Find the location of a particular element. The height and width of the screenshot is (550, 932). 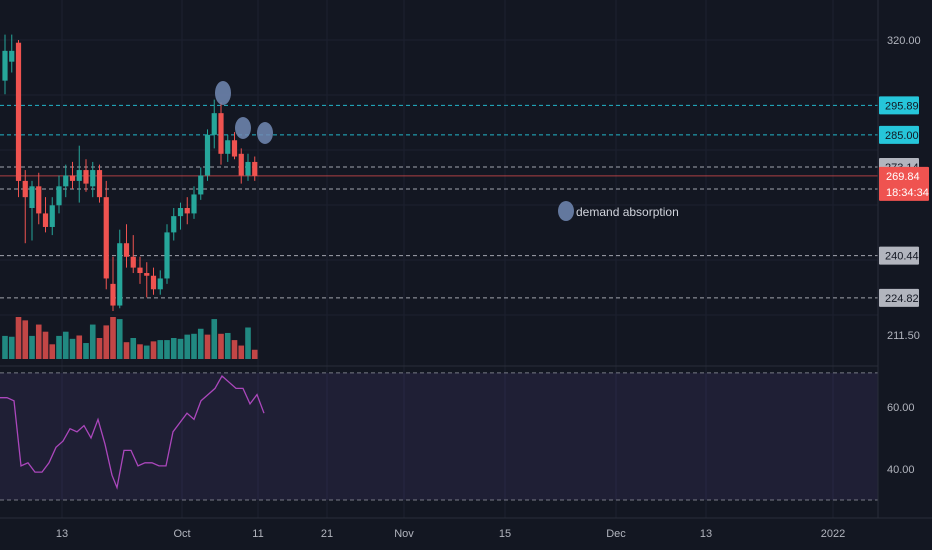

time-tick-label: Oct is located at coordinates (181, 534).